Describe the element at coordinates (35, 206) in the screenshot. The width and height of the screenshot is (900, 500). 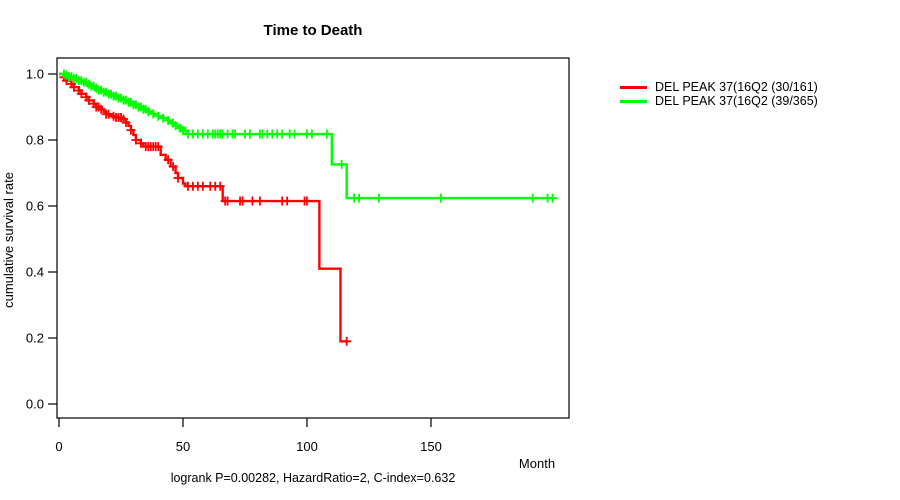
I see `y-tick-label: 0.6` at that location.